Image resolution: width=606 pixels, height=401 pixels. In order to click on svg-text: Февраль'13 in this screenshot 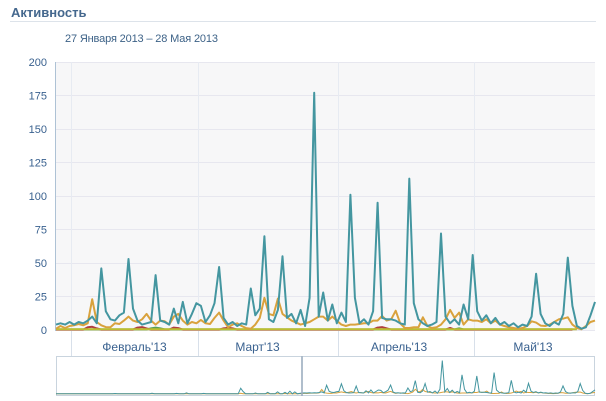, I will do `click(134, 347)`.